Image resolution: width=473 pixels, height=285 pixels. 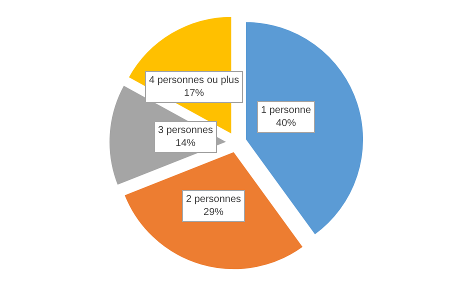 What do you see at coordinates (194, 93) in the screenshot?
I see `data-label: 17%` at bounding box center [194, 93].